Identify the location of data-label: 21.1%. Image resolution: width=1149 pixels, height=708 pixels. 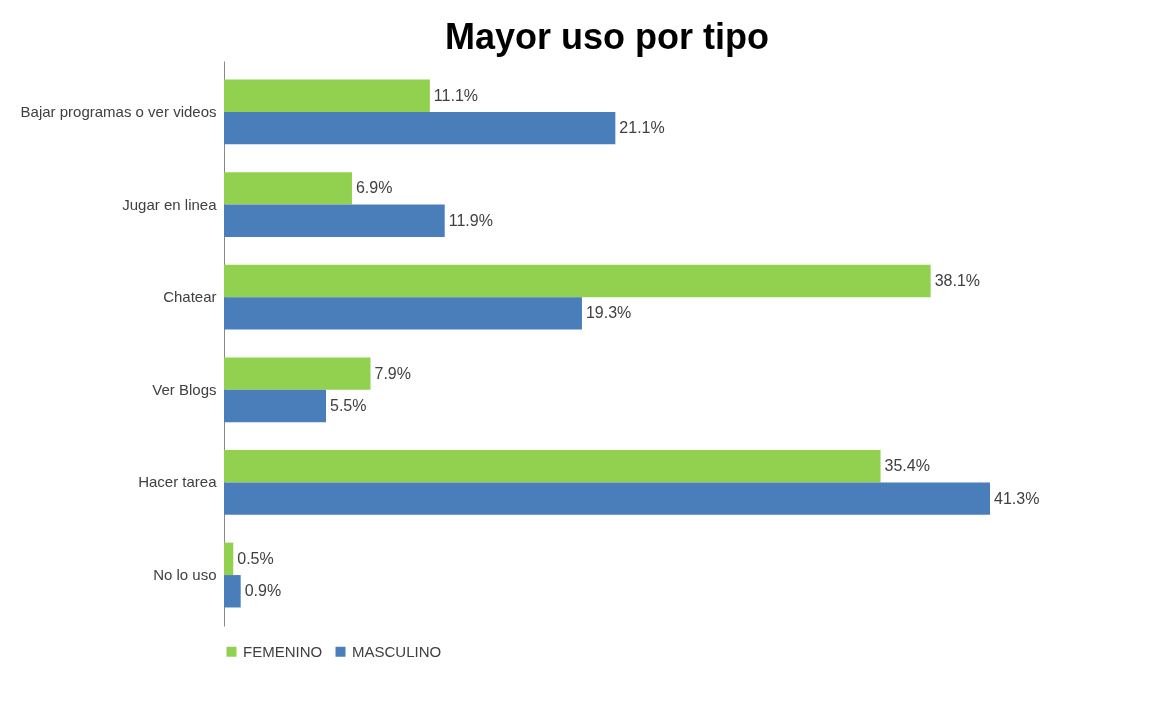
(642, 128).